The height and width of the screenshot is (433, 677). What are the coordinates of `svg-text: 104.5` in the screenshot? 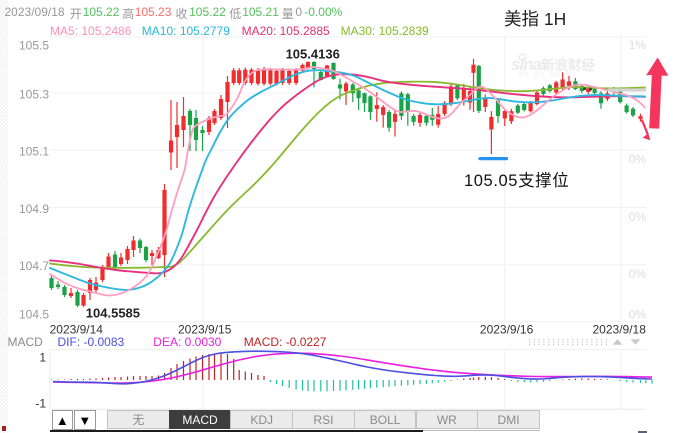 It's located at (34, 315).